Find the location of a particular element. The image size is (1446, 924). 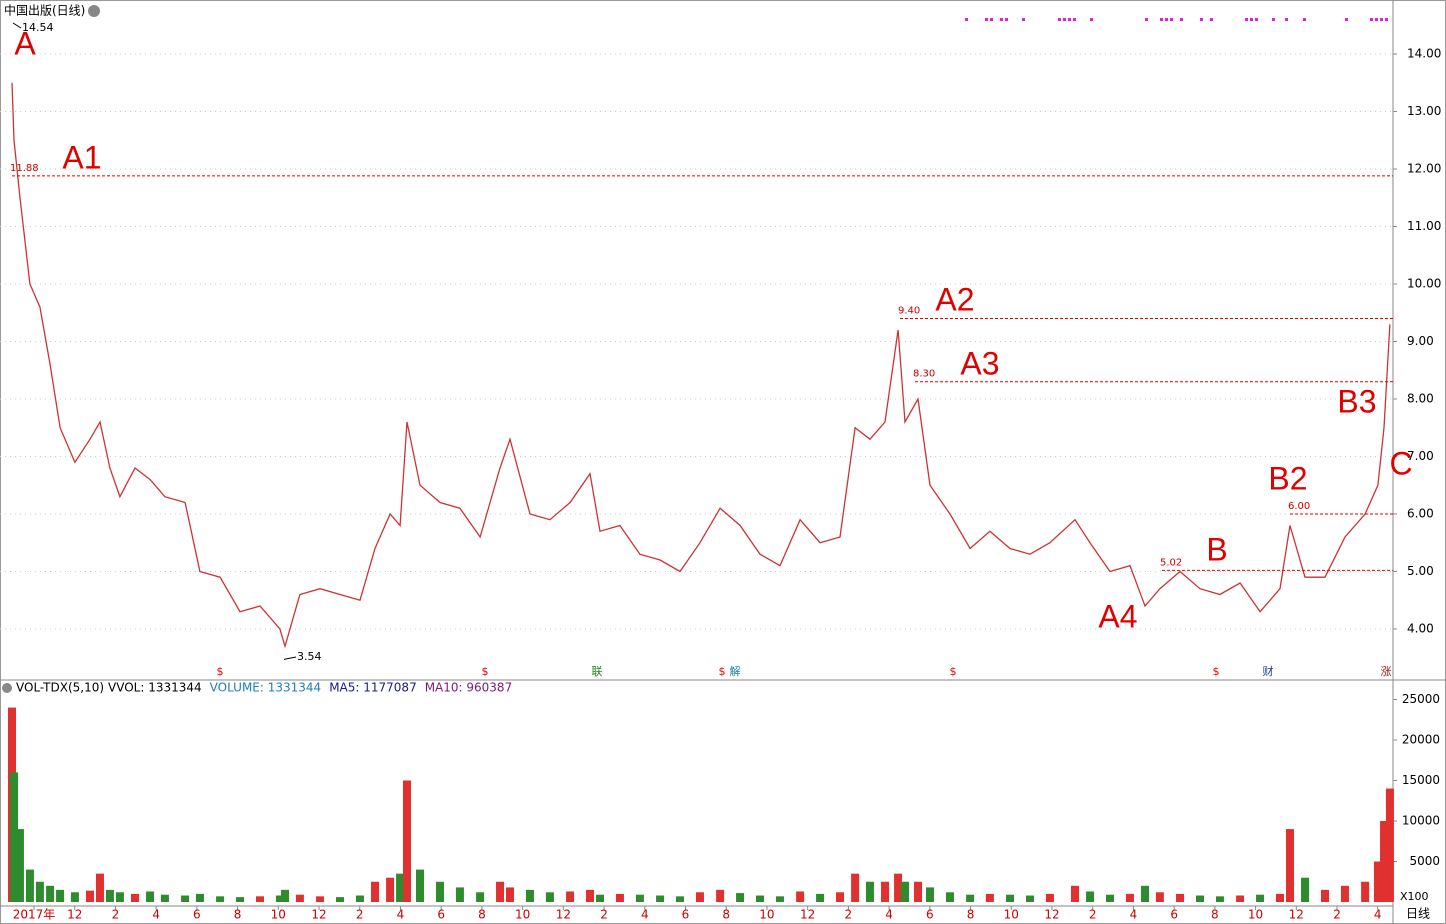

event-marker: 联 is located at coordinates (597, 671).